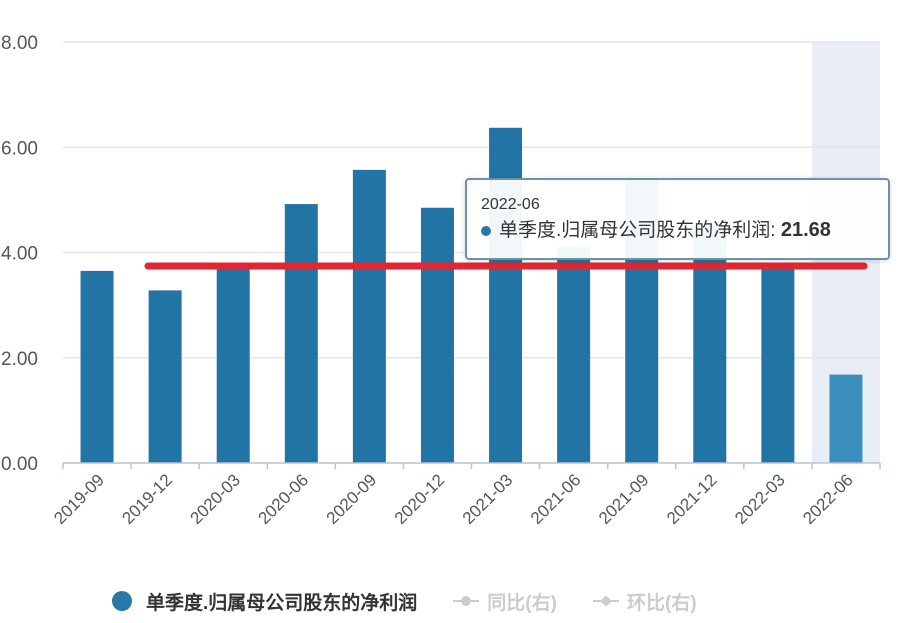  I want to click on legend-label: 单季度.归属母公司股东的净利润, so click(282, 603).